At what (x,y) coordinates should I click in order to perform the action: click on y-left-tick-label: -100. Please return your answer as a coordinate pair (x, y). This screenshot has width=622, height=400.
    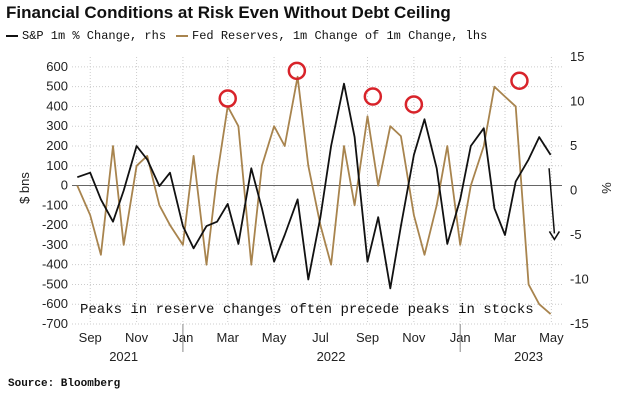
    Looking at the image, I should click on (55, 204).